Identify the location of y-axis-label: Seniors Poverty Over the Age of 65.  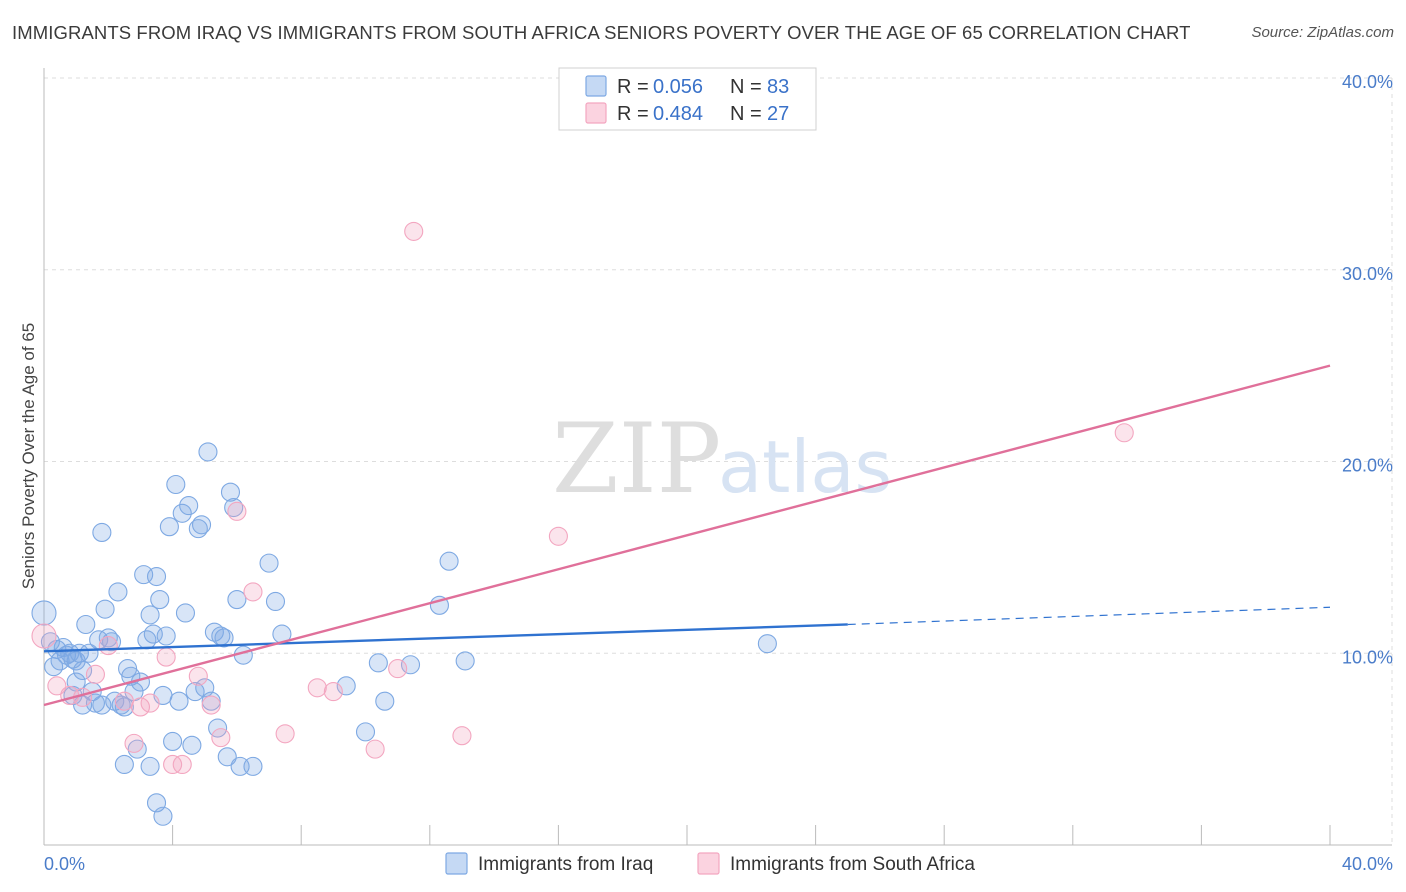
(28, 456).